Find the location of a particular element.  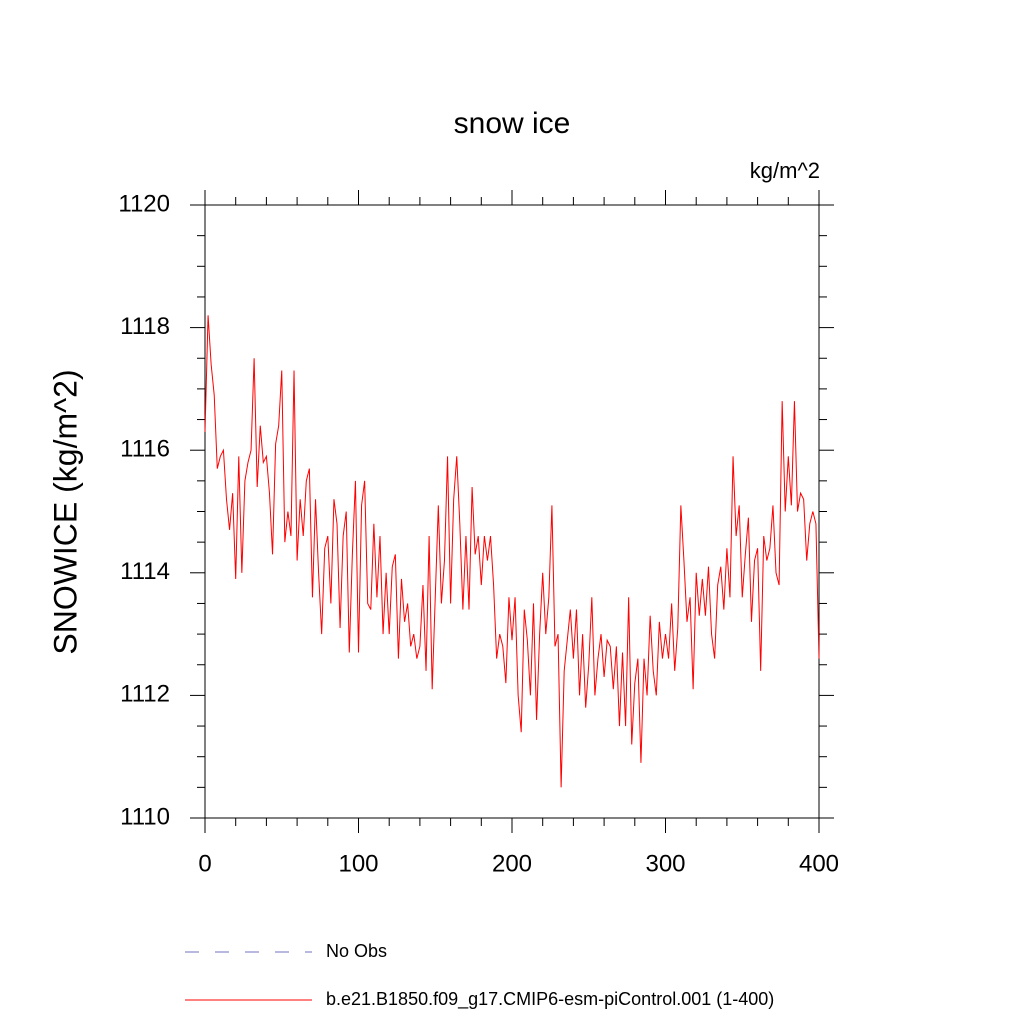

legend-label: No Obs is located at coordinates (356, 951).